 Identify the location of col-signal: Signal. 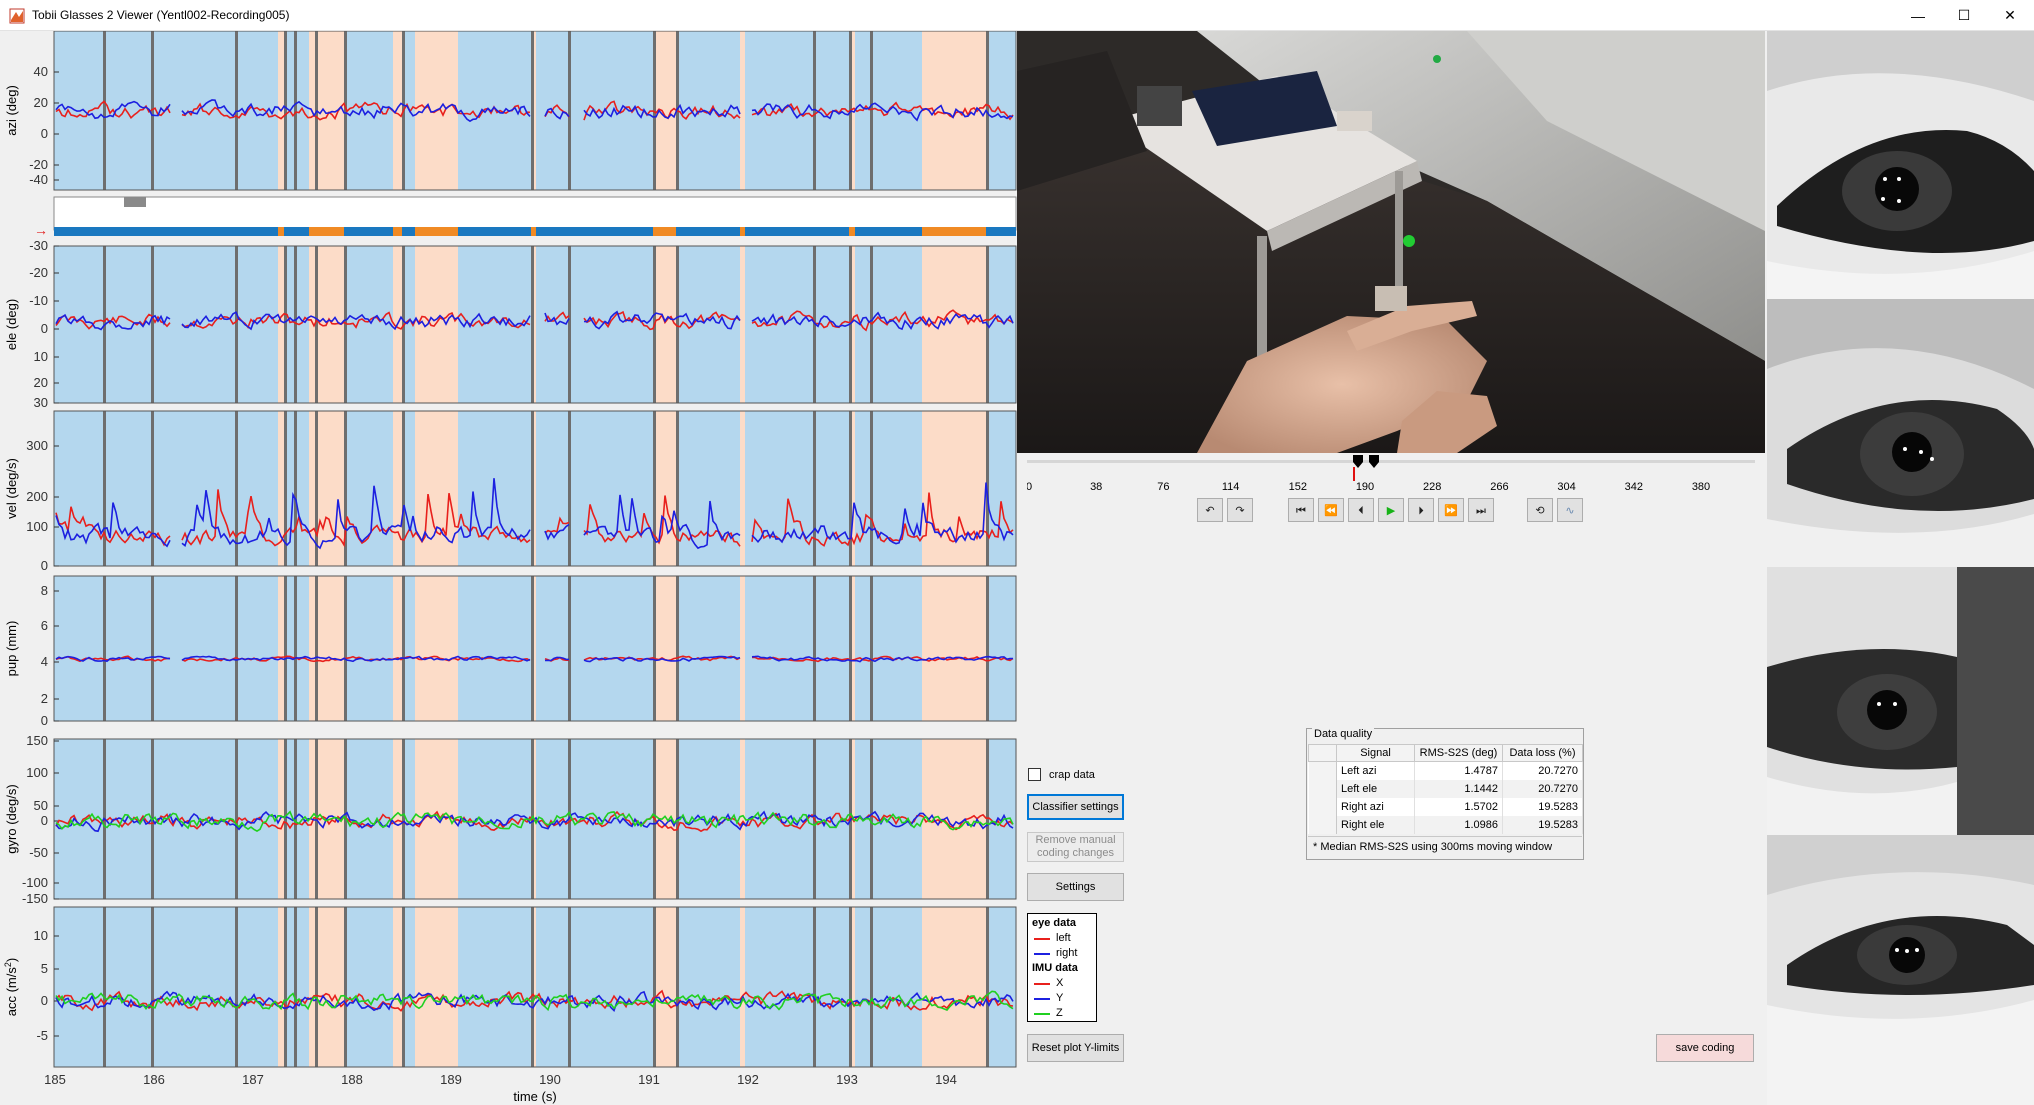
(1375, 753).